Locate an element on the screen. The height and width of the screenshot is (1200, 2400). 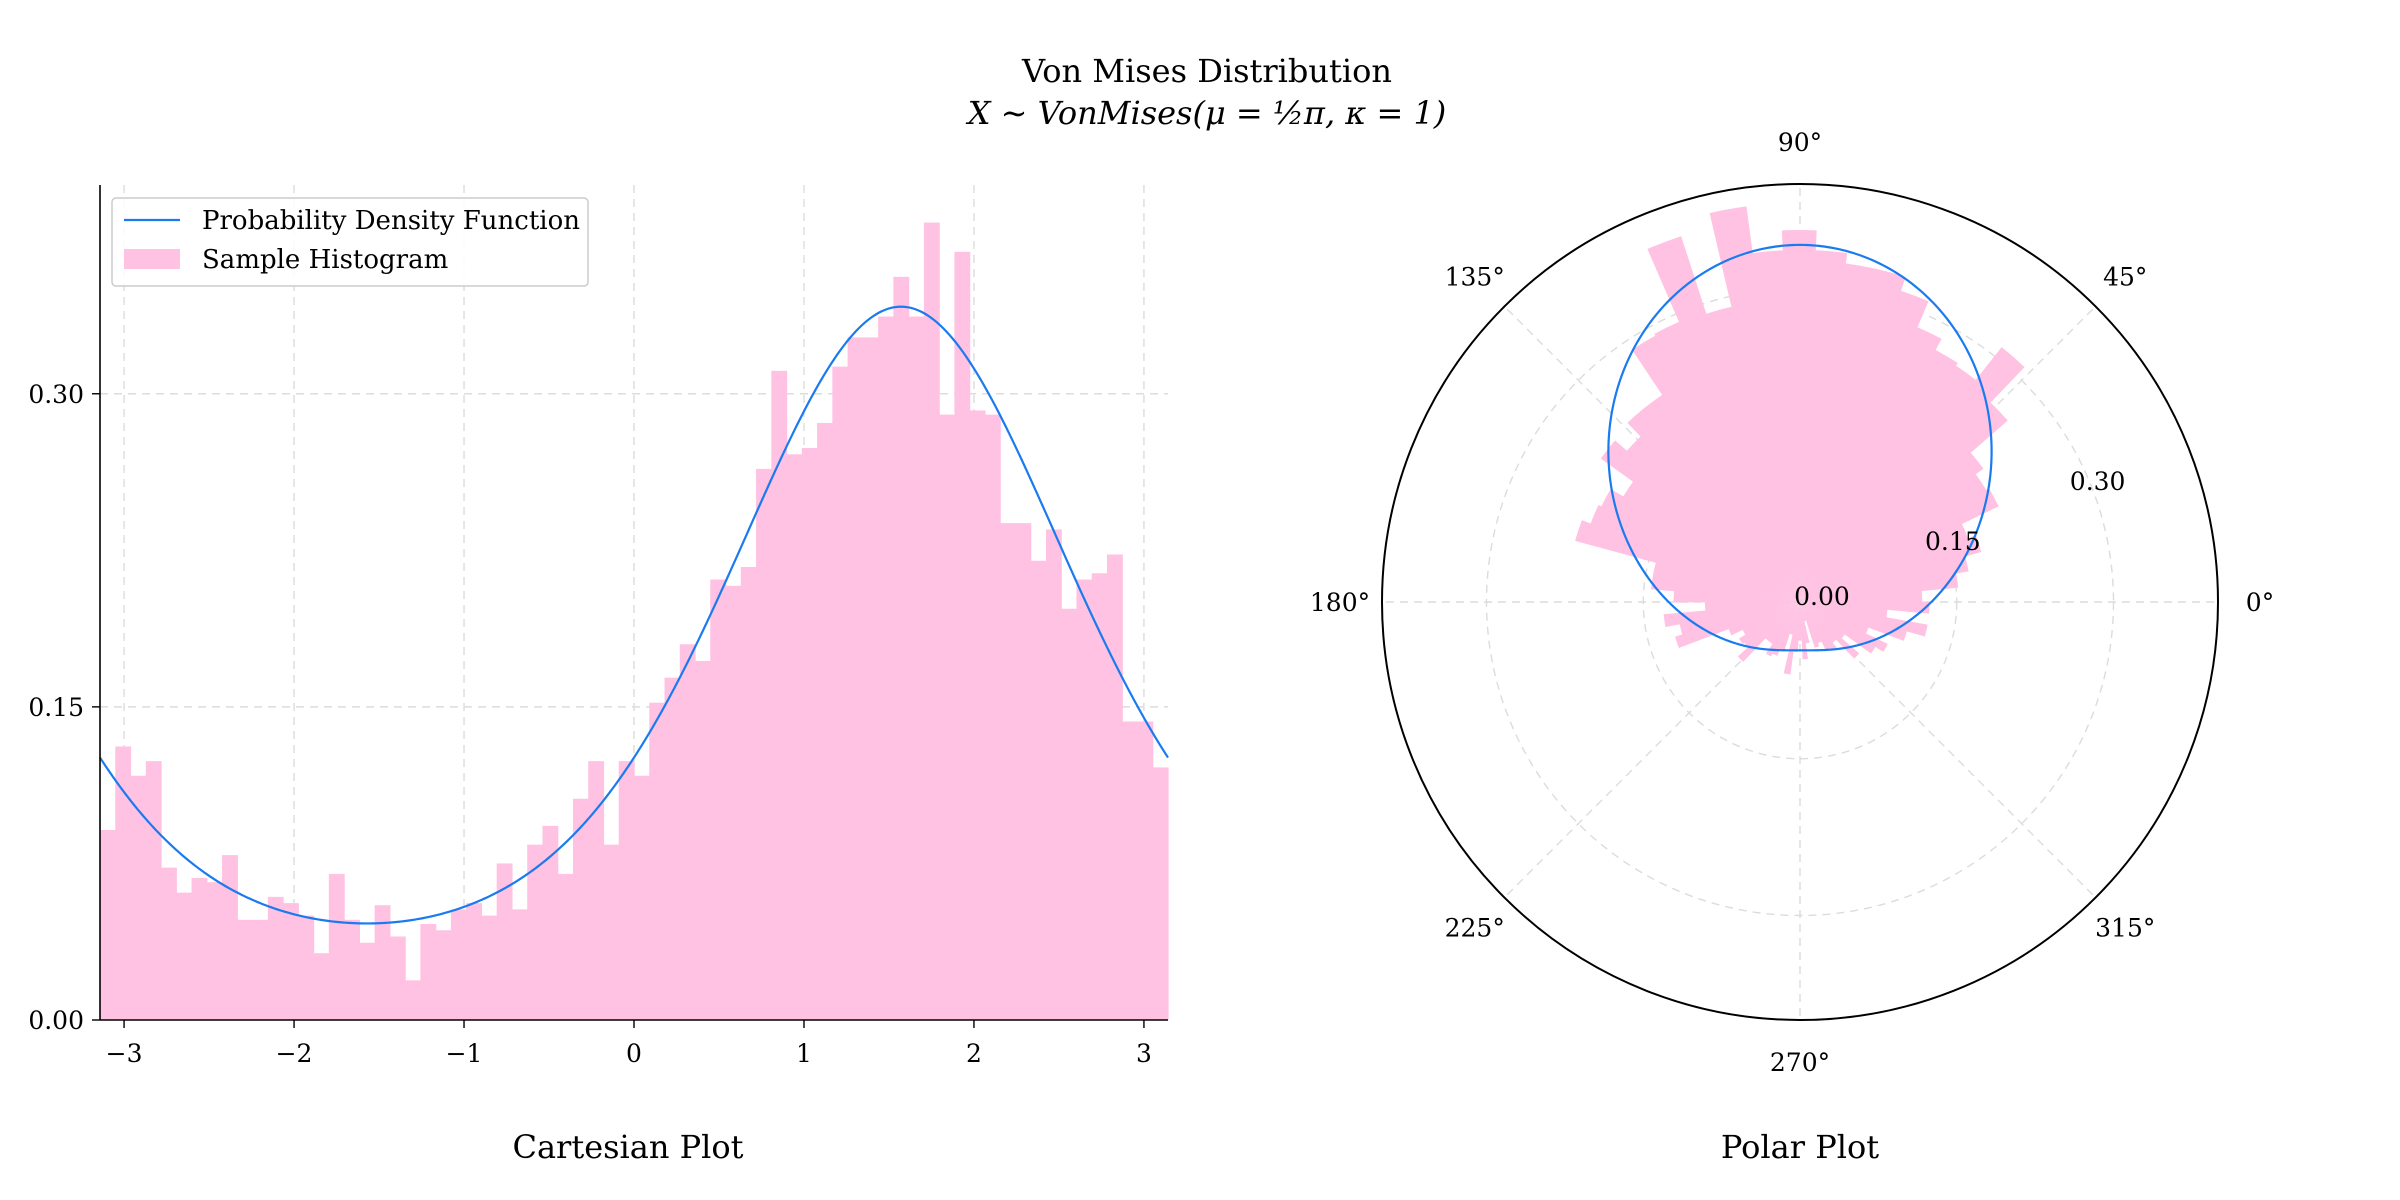
legend-hist-label: Sample Histogram is located at coordinates (325, 260).